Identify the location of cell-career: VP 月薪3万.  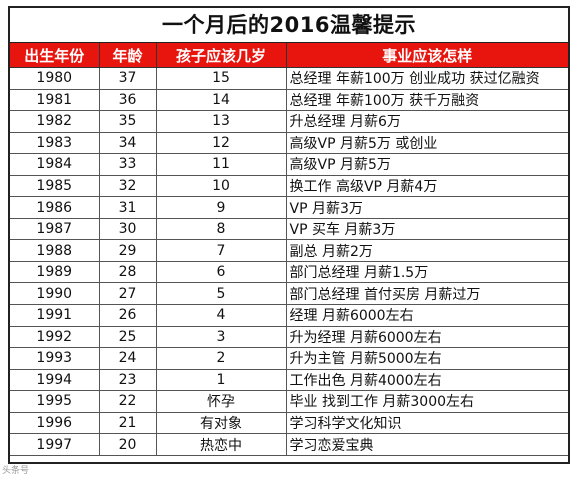
(426, 207).